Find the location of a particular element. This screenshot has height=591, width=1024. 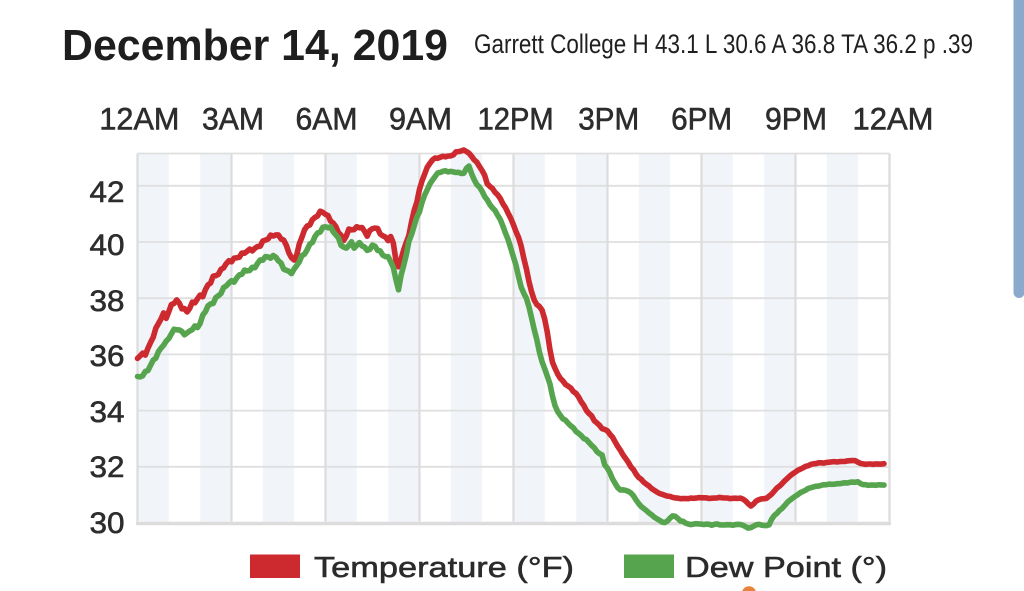

svg-text: 38 is located at coordinates (107, 301).